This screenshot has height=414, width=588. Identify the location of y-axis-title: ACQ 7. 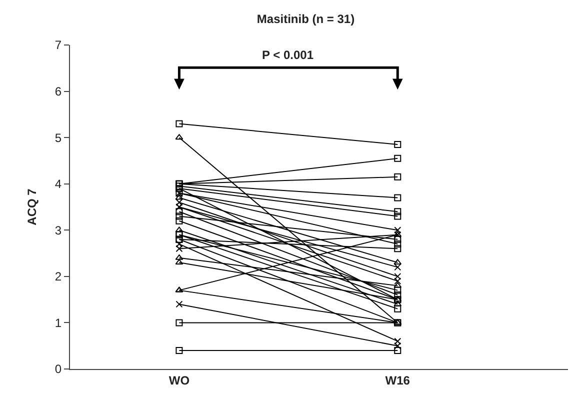
(32, 207).